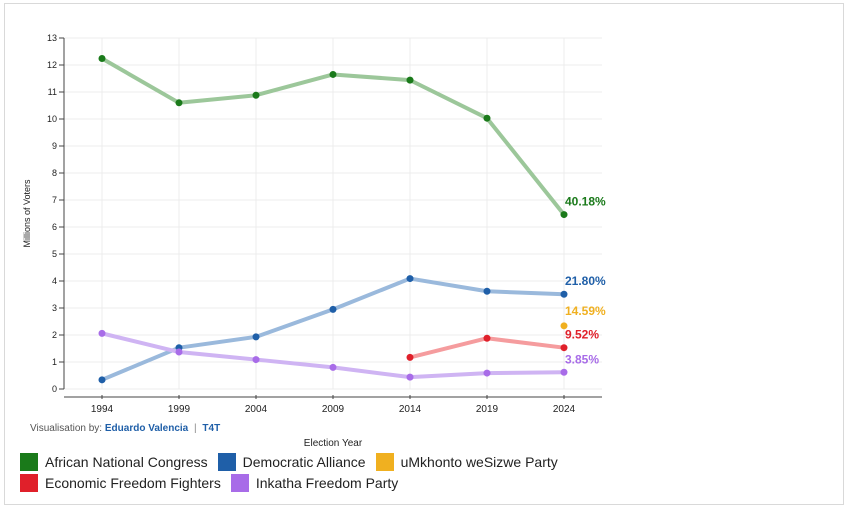 The height and width of the screenshot is (509, 848). I want to click on y-tick-label: 11, so click(52, 92).